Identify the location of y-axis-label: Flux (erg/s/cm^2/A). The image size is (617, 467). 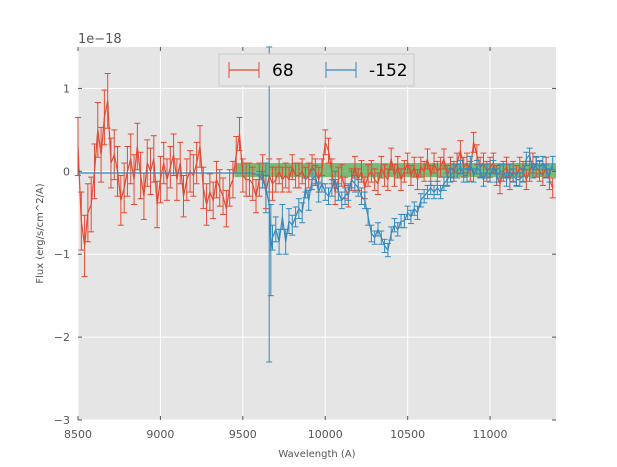
(40, 233).